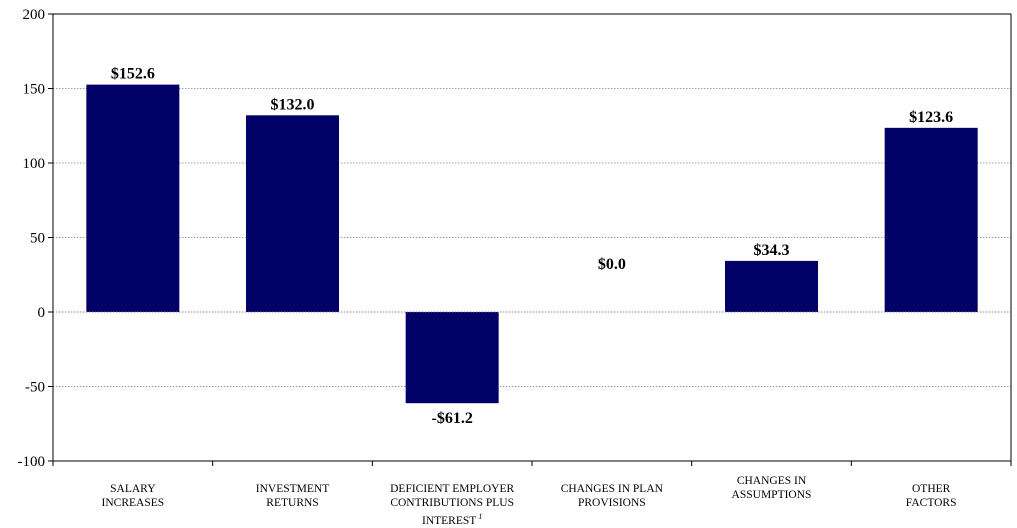 The image size is (1017, 528). I want to click on y-tick-label: 150, so click(34, 90).